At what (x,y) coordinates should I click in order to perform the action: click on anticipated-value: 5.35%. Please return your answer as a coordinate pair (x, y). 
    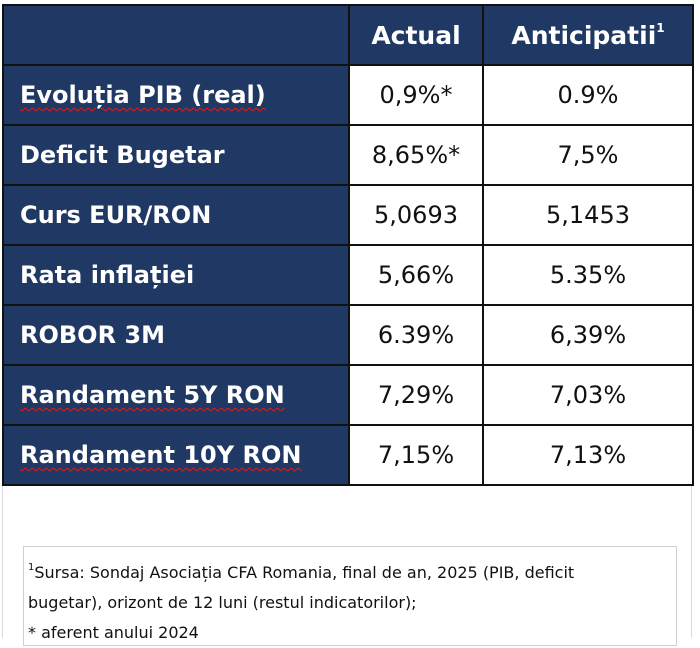
    Looking at the image, I should click on (588, 275).